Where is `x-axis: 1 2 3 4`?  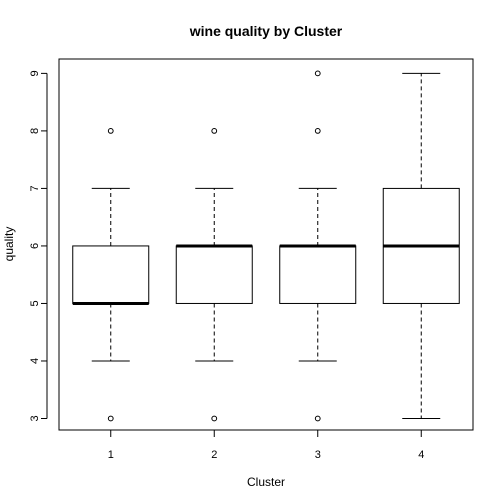
x-axis: 1 2 3 4 is located at coordinates (266, 445).